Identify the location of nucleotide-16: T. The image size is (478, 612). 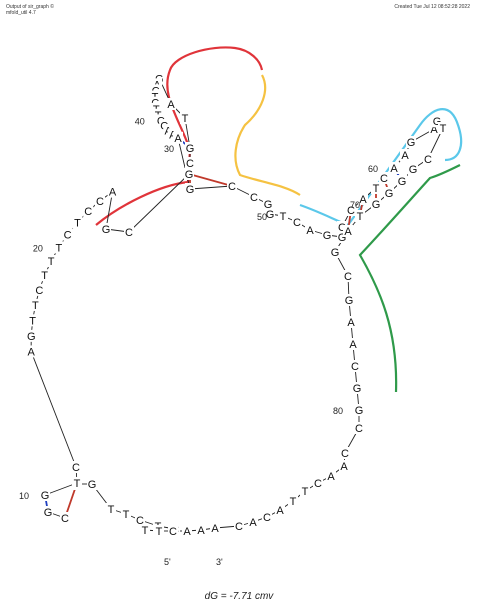
(35, 306).